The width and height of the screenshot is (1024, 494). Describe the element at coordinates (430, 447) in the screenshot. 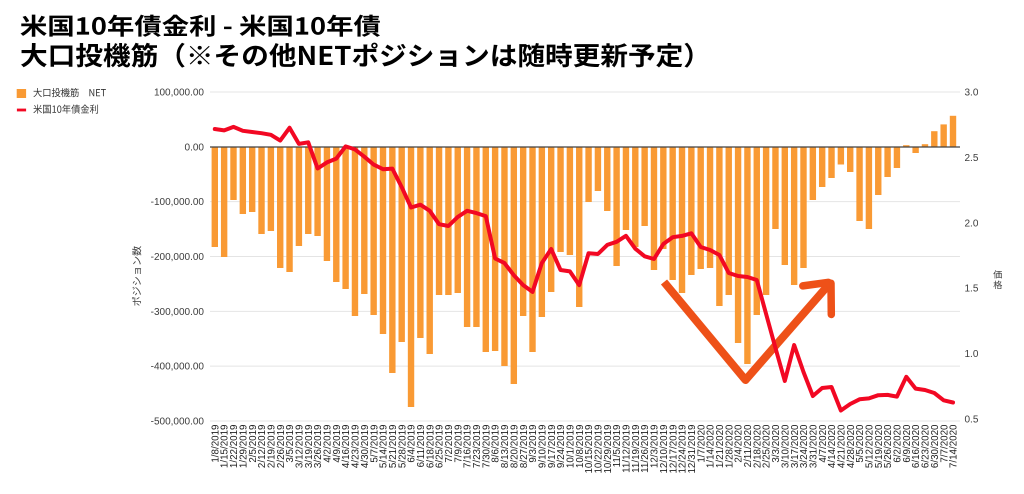

I see `svg-text: 6/18/2019` at that location.